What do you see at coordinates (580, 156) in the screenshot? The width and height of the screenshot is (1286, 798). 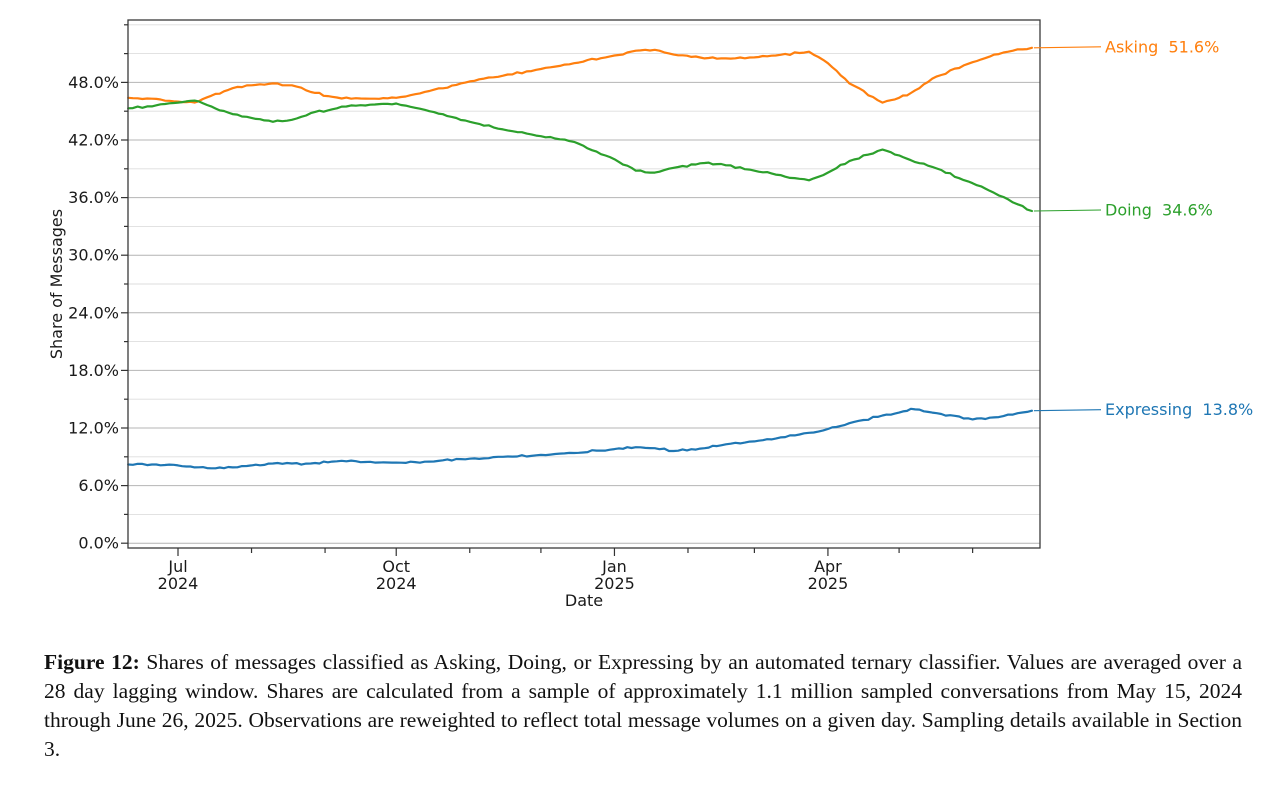 I see `series-line-doing` at bounding box center [580, 156].